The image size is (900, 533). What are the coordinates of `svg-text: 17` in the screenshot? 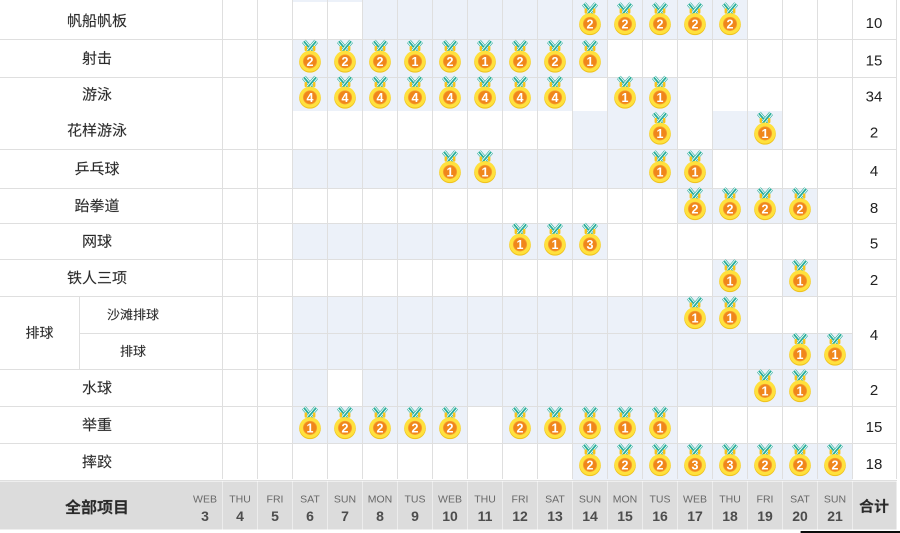 It's located at (695, 516).